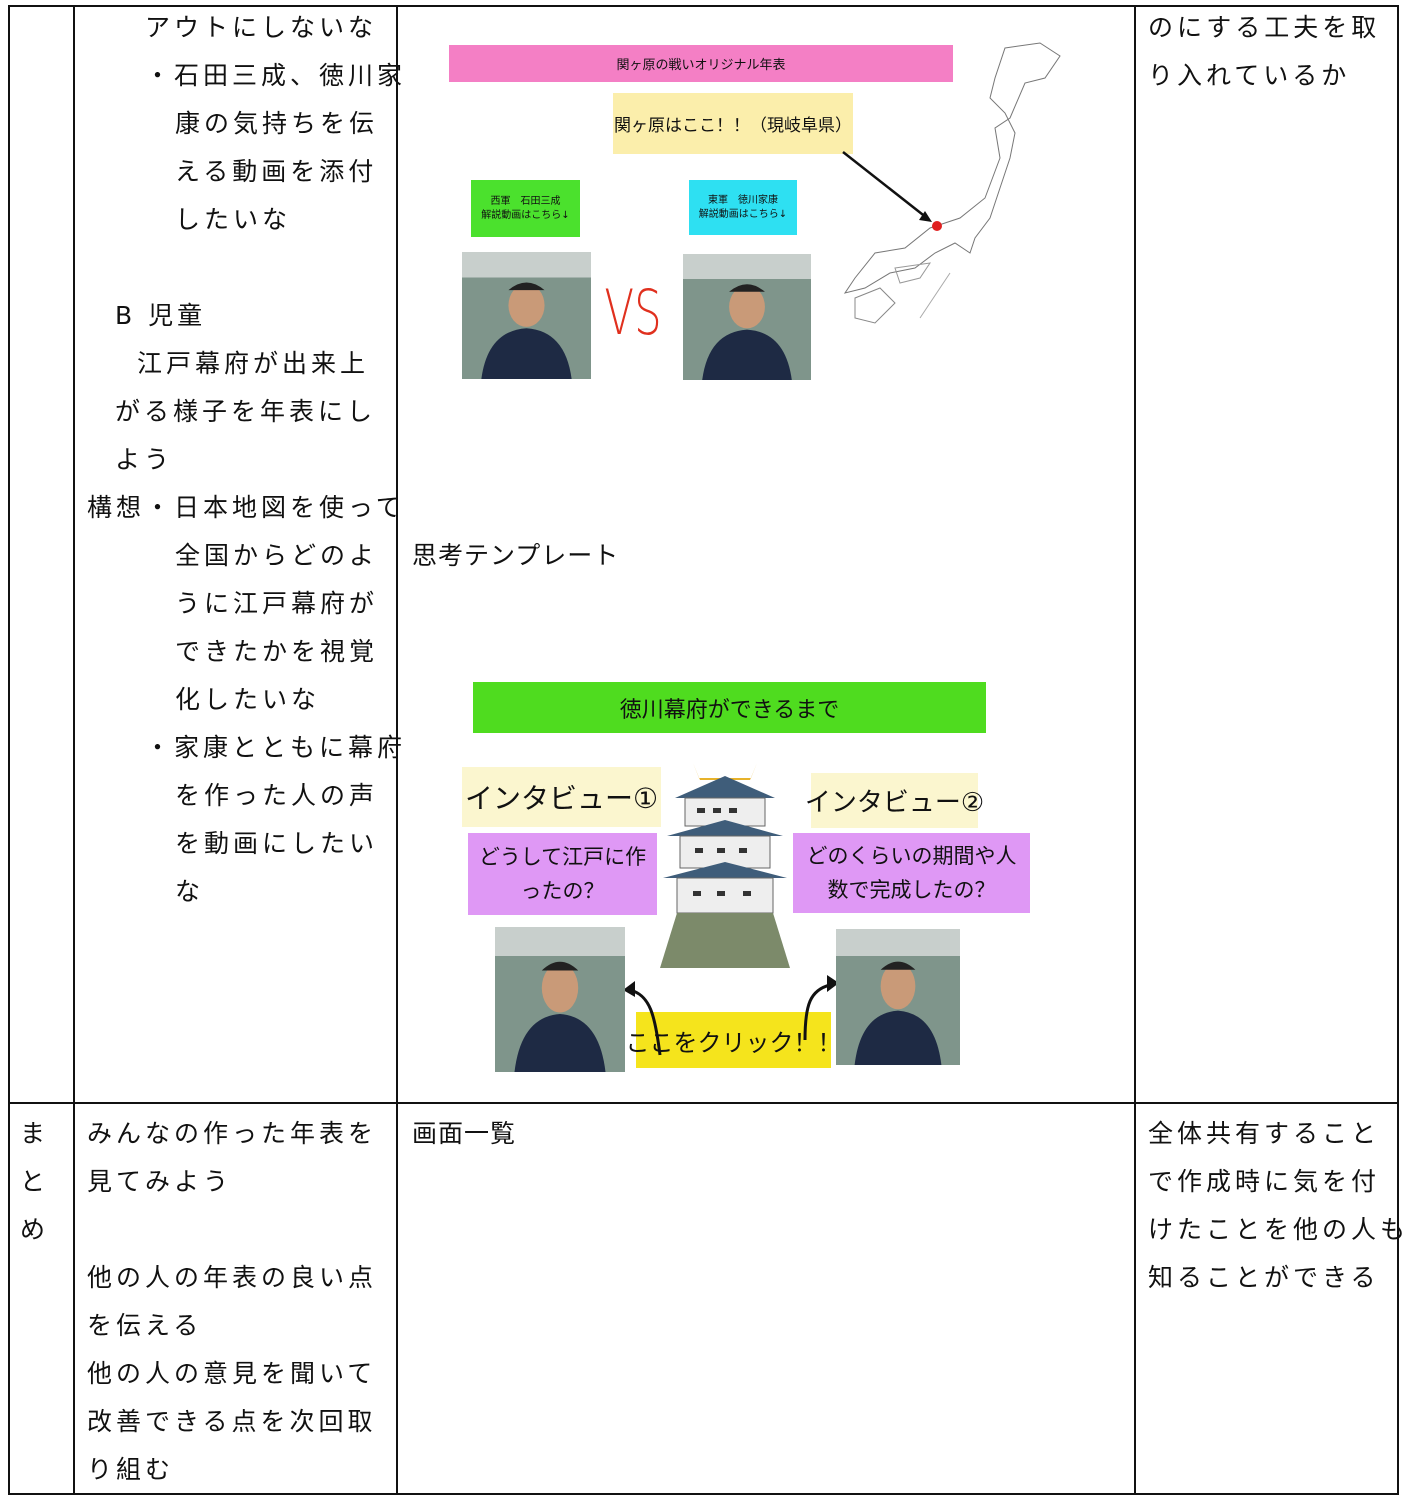  Describe the element at coordinates (232, 1421) in the screenshot. I see `cell-text: 改善できる点を次回取` at that location.